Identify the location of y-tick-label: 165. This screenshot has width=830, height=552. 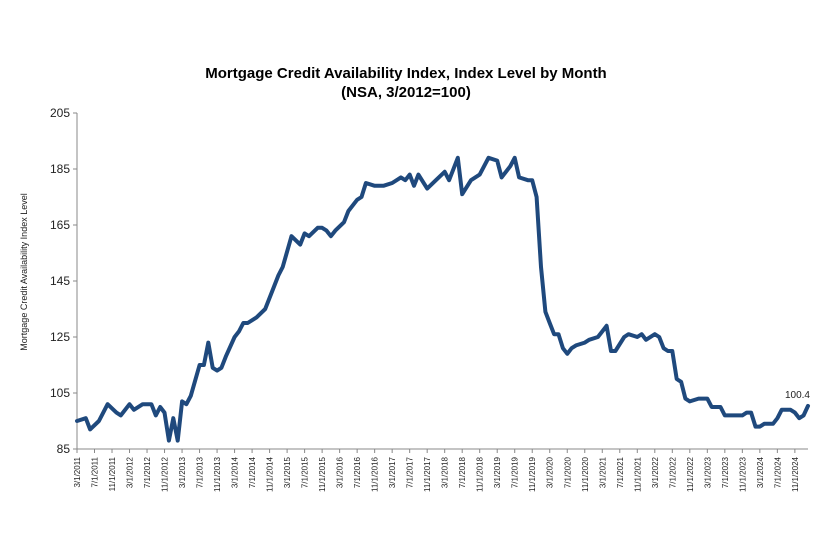
(60, 225).